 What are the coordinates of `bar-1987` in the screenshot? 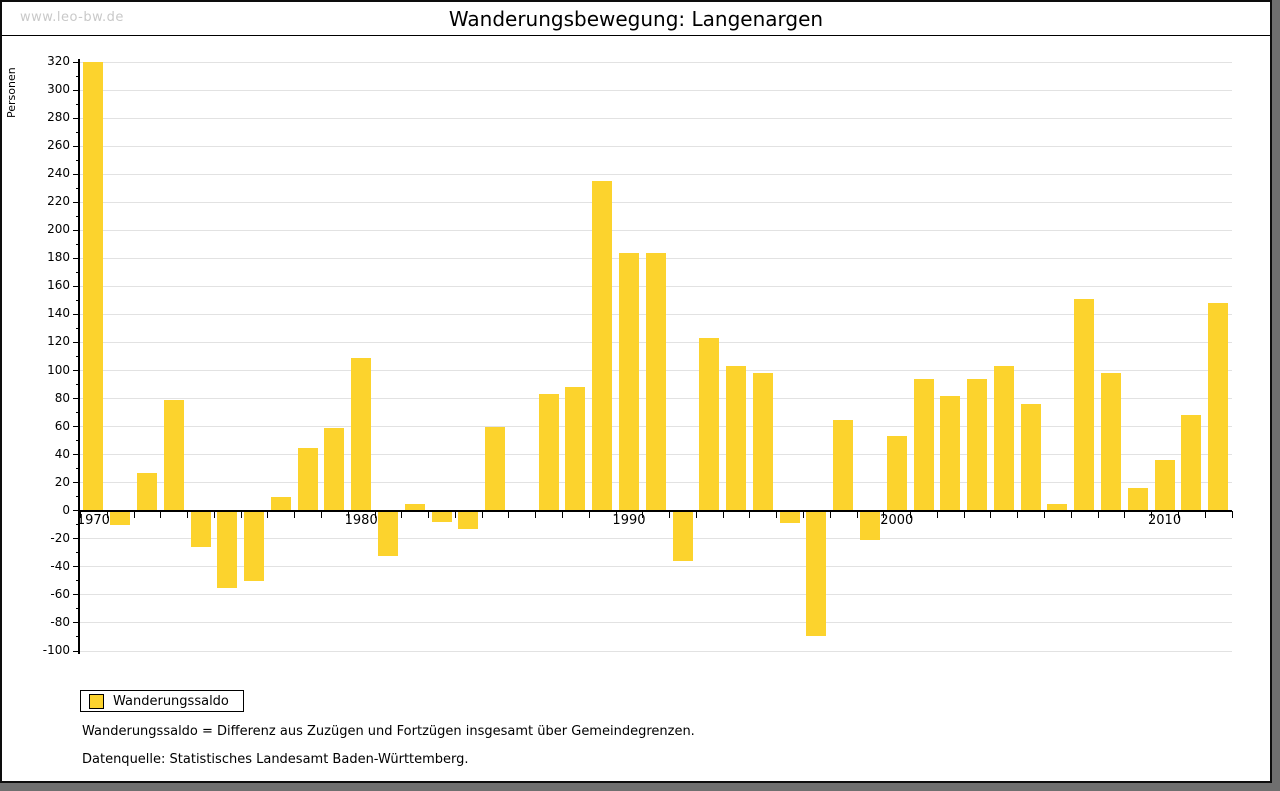 It's located at (548, 452).